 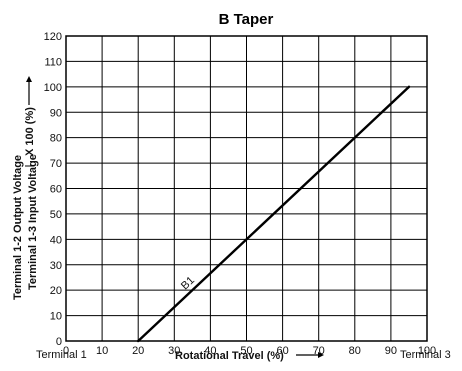 What do you see at coordinates (174, 351) in the screenshot?
I see `x-tick-label: 30` at bounding box center [174, 351].